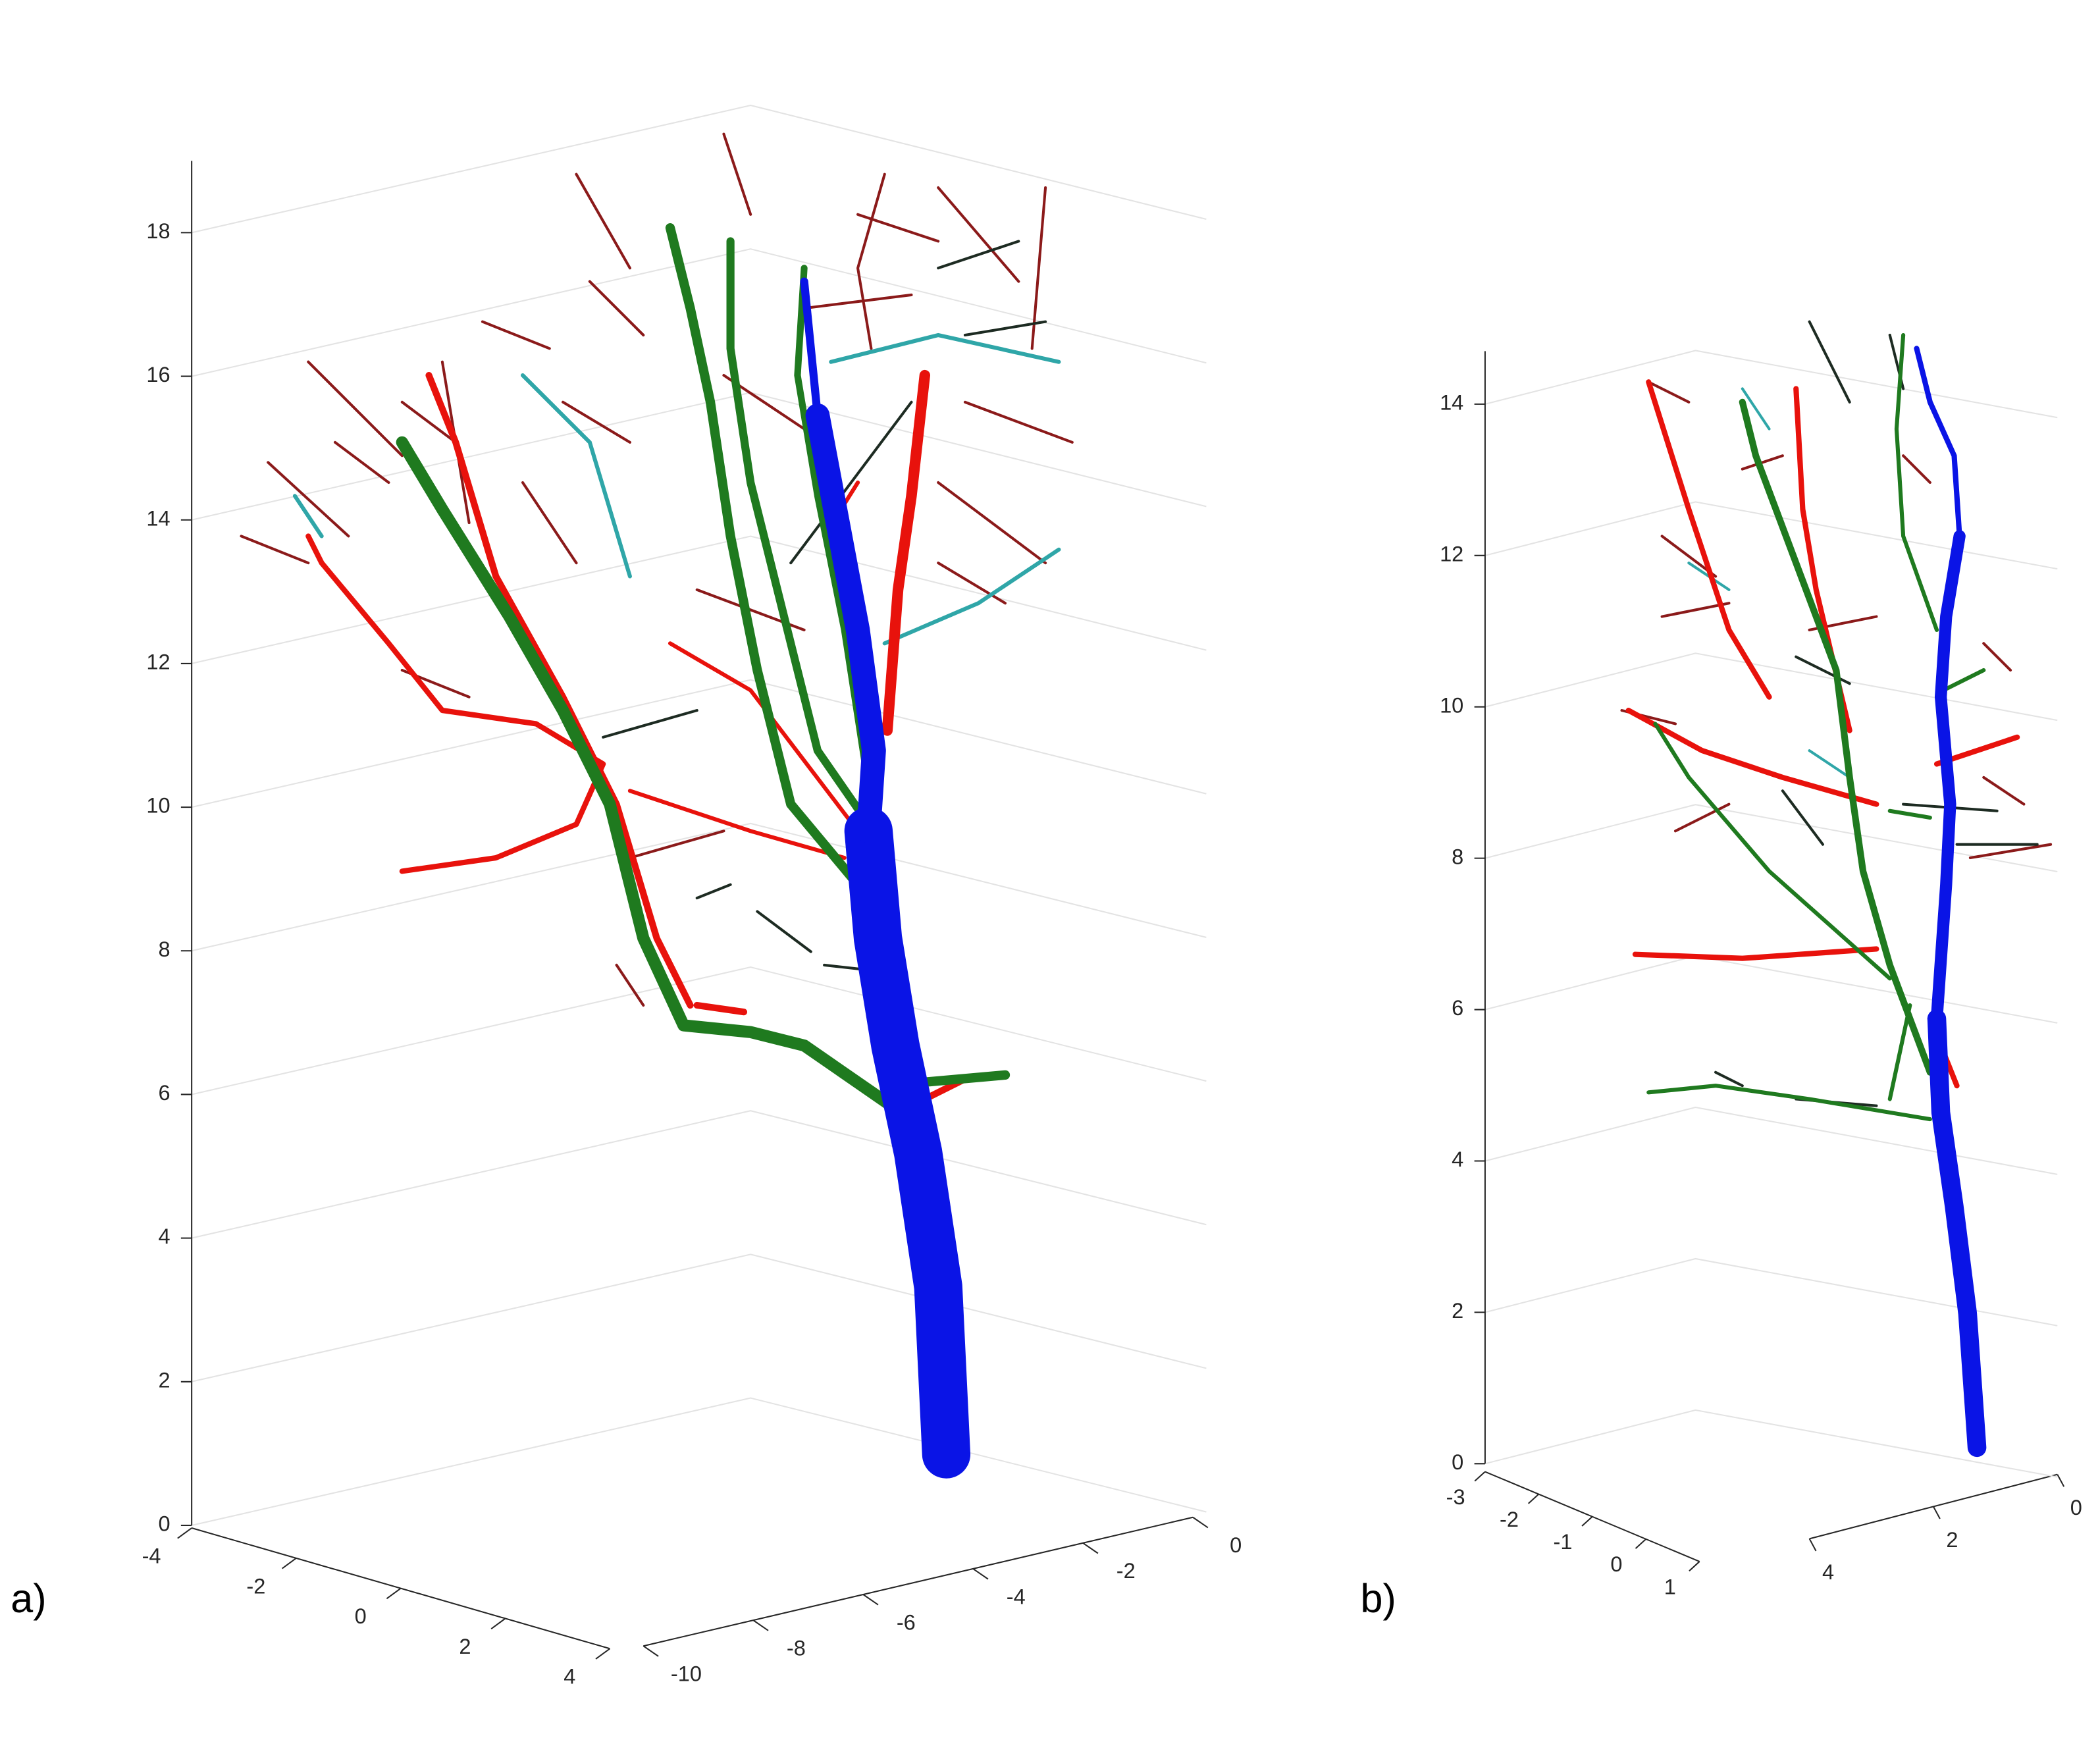 The height and width of the screenshot is (1738, 2100). What do you see at coordinates (1836, 889) in the screenshot?
I see `tree-b` at bounding box center [1836, 889].